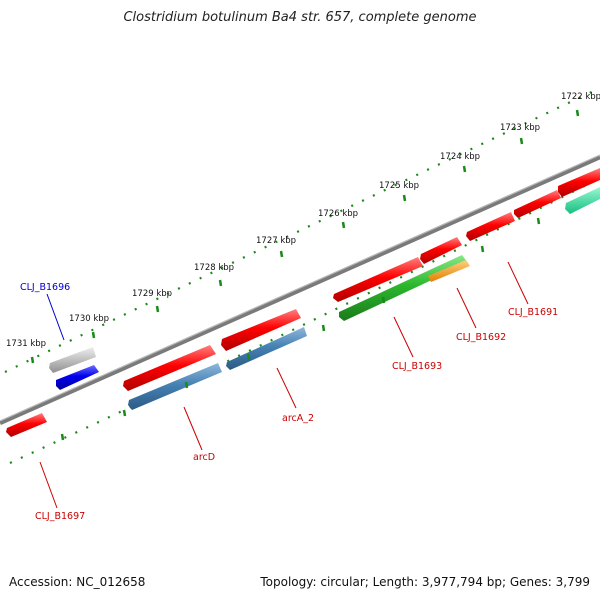 Image resolution: width=600 pixels, height=600 pixels. I want to click on tick-label: 1727 kbp, so click(276, 241).